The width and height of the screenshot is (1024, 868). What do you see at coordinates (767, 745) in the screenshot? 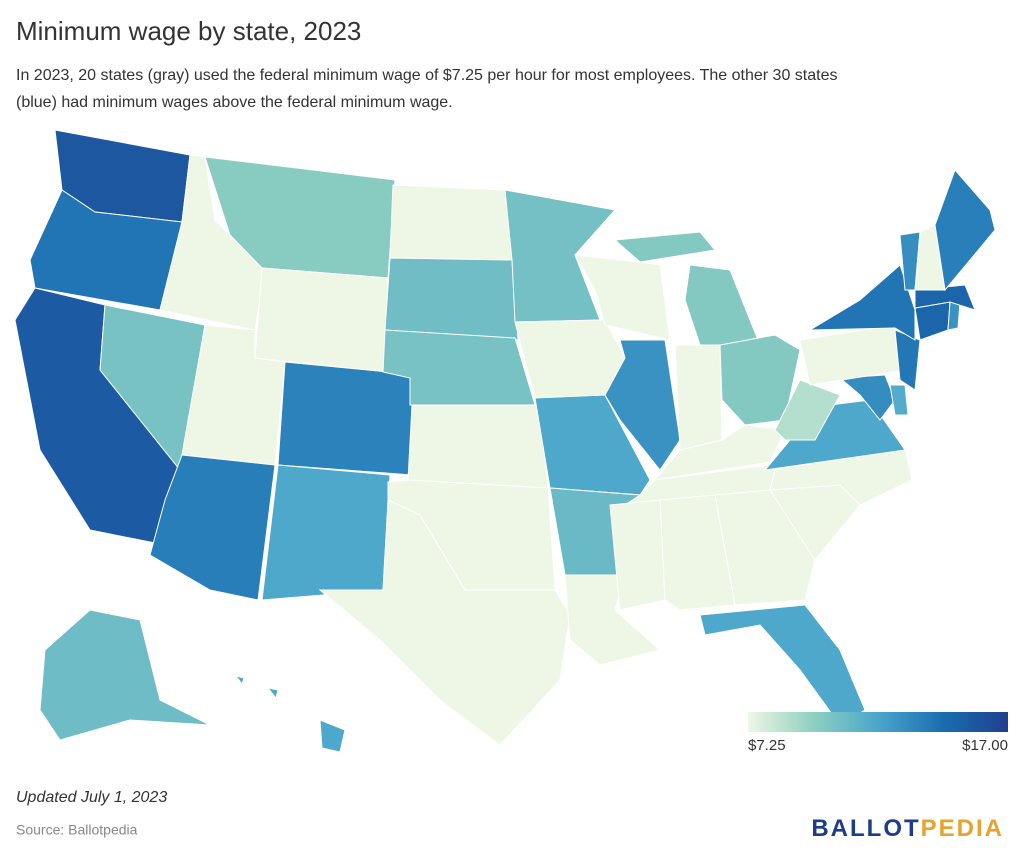
I see `legend-label: $7.25` at bounding box center [767, 745].